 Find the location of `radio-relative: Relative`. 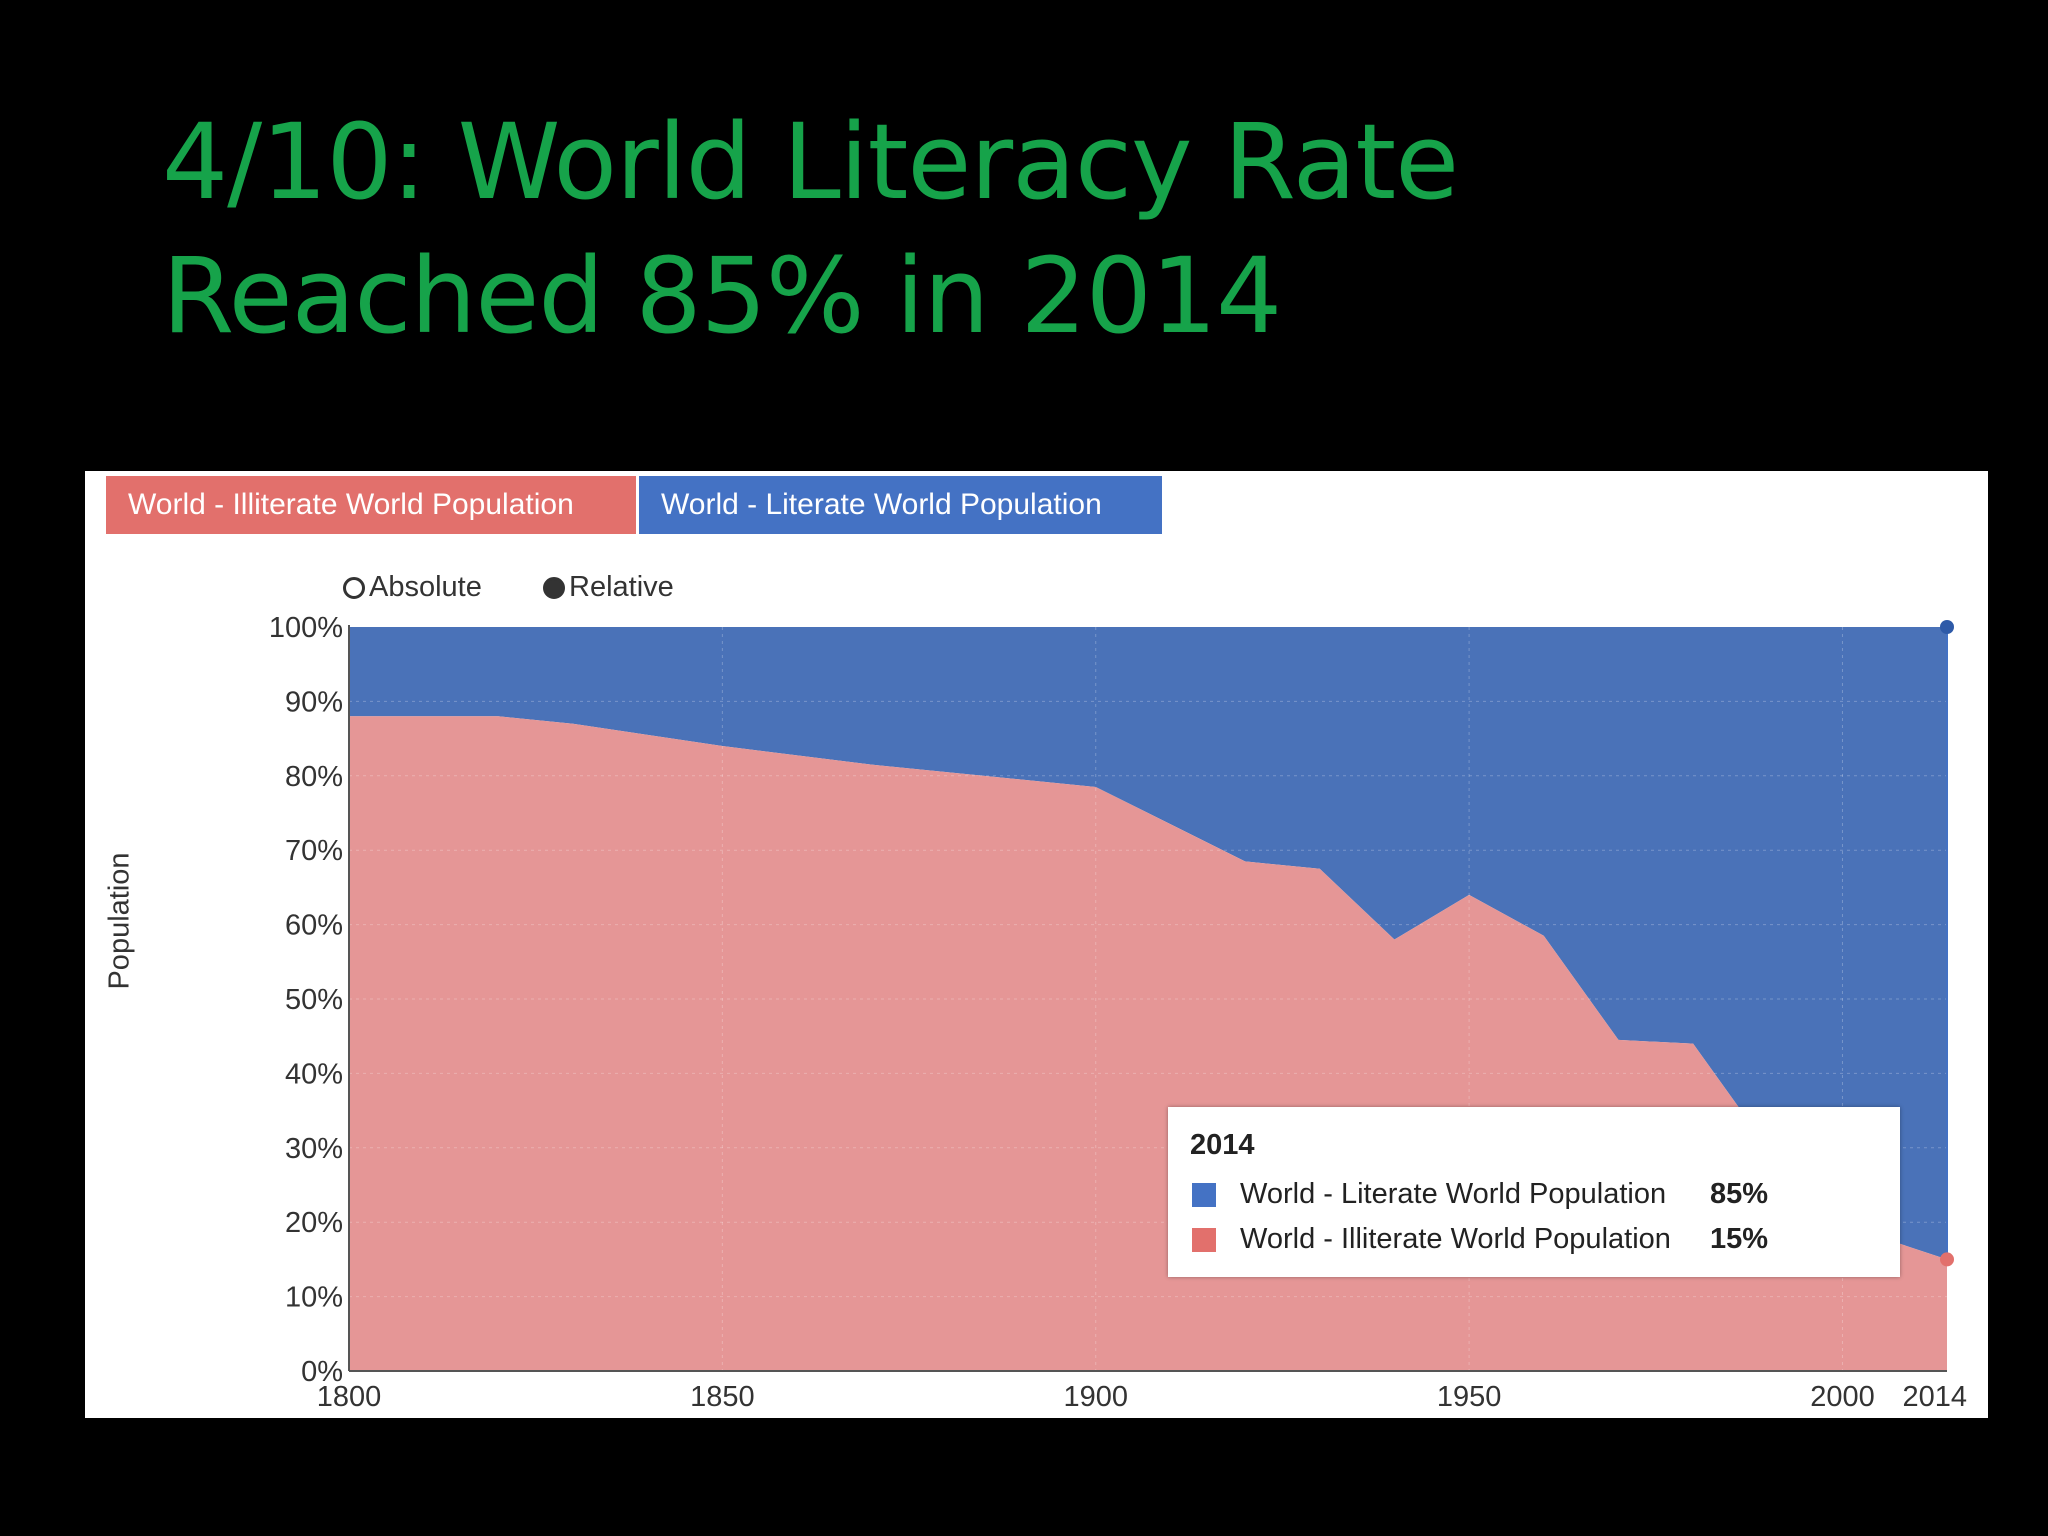

radio-relative: Relative is located at coordinates (608, 587).